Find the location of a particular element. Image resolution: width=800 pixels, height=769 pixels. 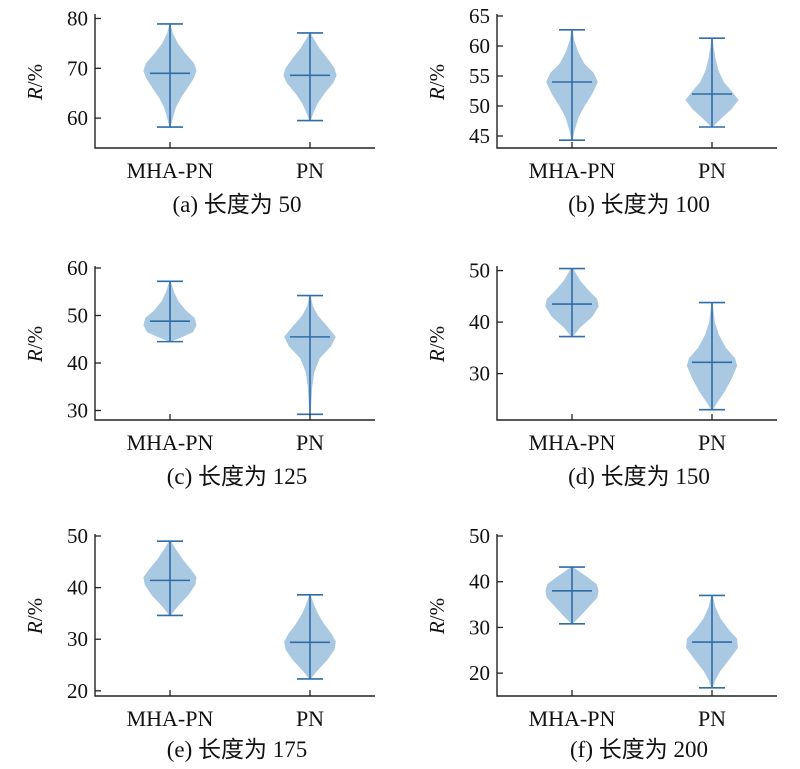

chart-panel: 45 50 55 60 65 R/% MHA-PN PN (b) 长度为 100 is located at coordinates (601, 110).